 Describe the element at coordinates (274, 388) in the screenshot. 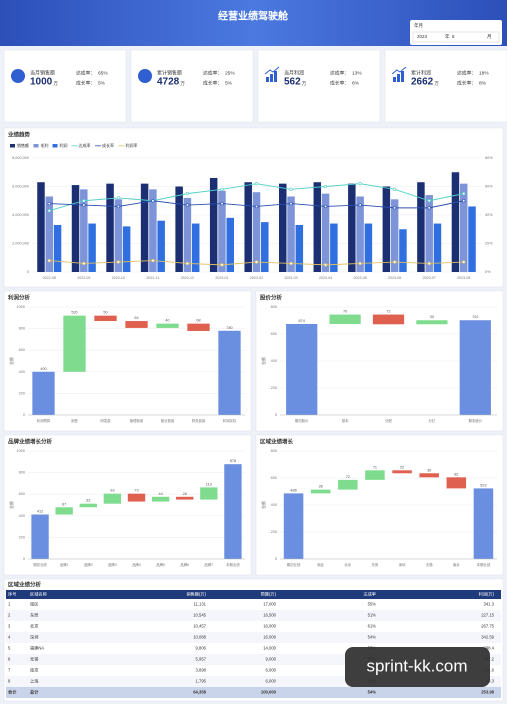

I see `y-tick-label: 200` at that location.